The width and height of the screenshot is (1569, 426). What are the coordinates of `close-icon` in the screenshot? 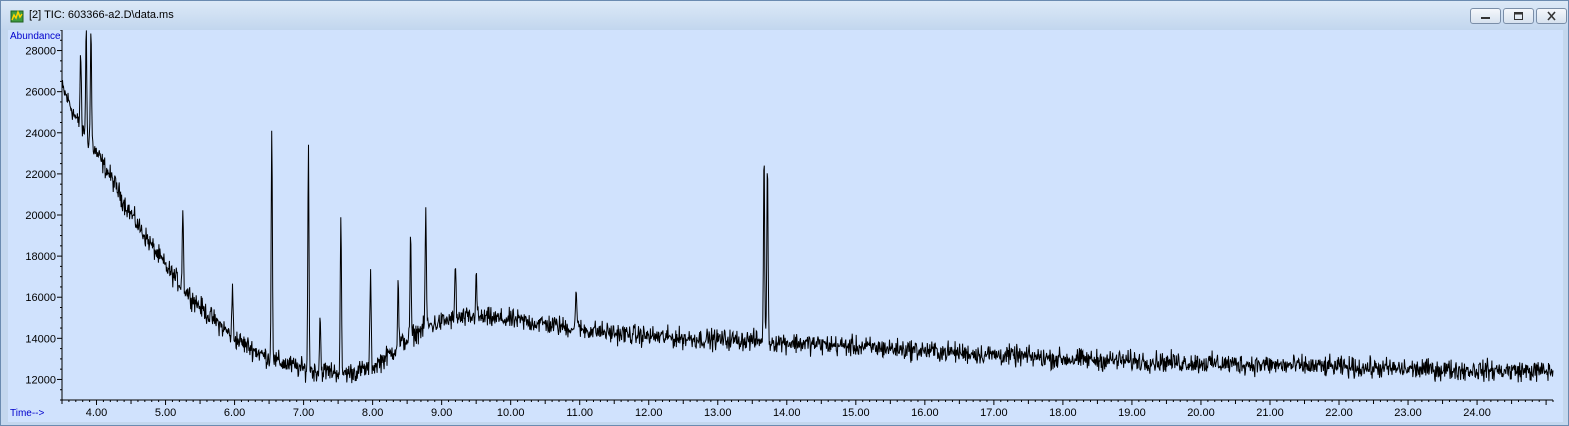 It's located at (1551, 16).